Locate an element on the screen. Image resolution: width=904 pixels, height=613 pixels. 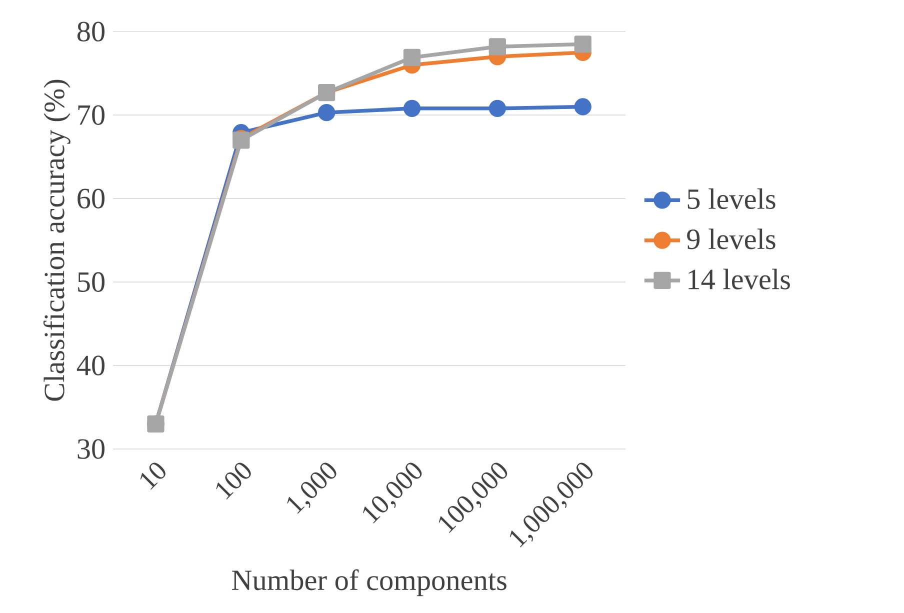
x-axis-title: Number of components is located at coordinates (369, 582).